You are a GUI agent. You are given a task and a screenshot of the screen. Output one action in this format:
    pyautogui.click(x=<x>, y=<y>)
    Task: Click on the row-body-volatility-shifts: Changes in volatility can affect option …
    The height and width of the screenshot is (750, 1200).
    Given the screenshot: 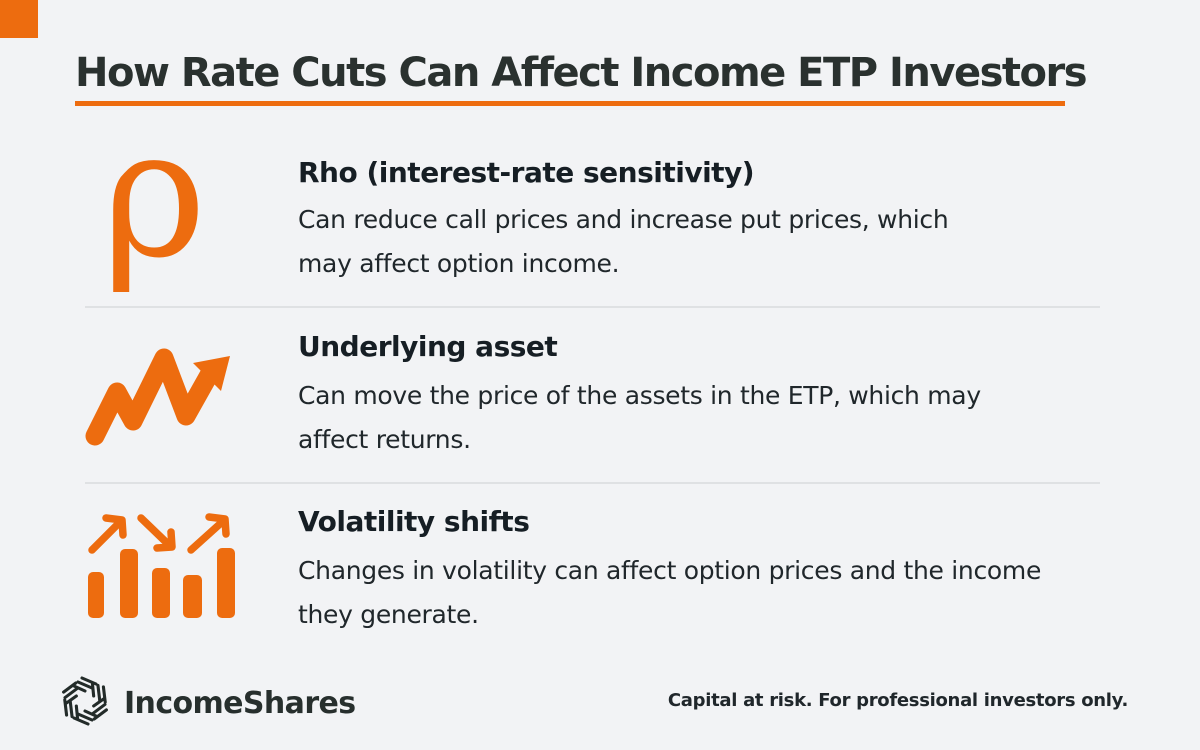 What is the action you would take?
    pyautogui.click(x=669, y=593)
    